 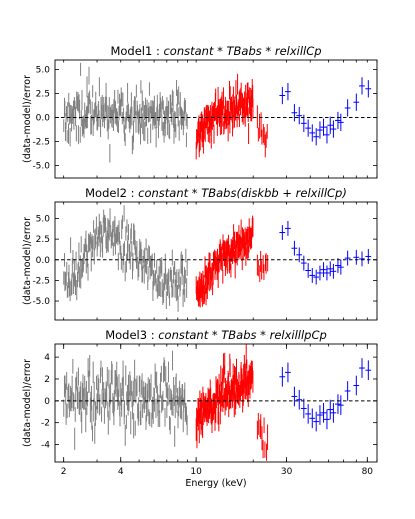 I want to click on x-tick-label: 80, so click(x=368, y=472).